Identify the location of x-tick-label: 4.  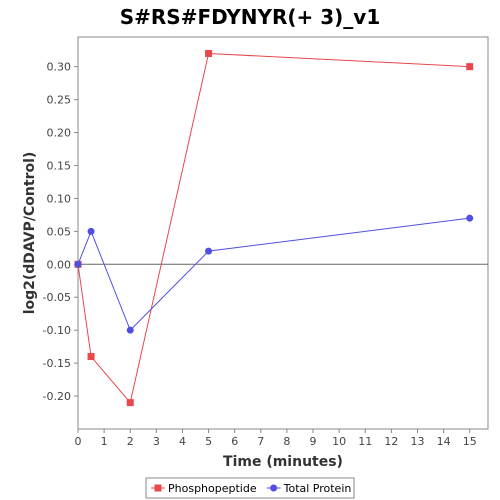
(182, 441).